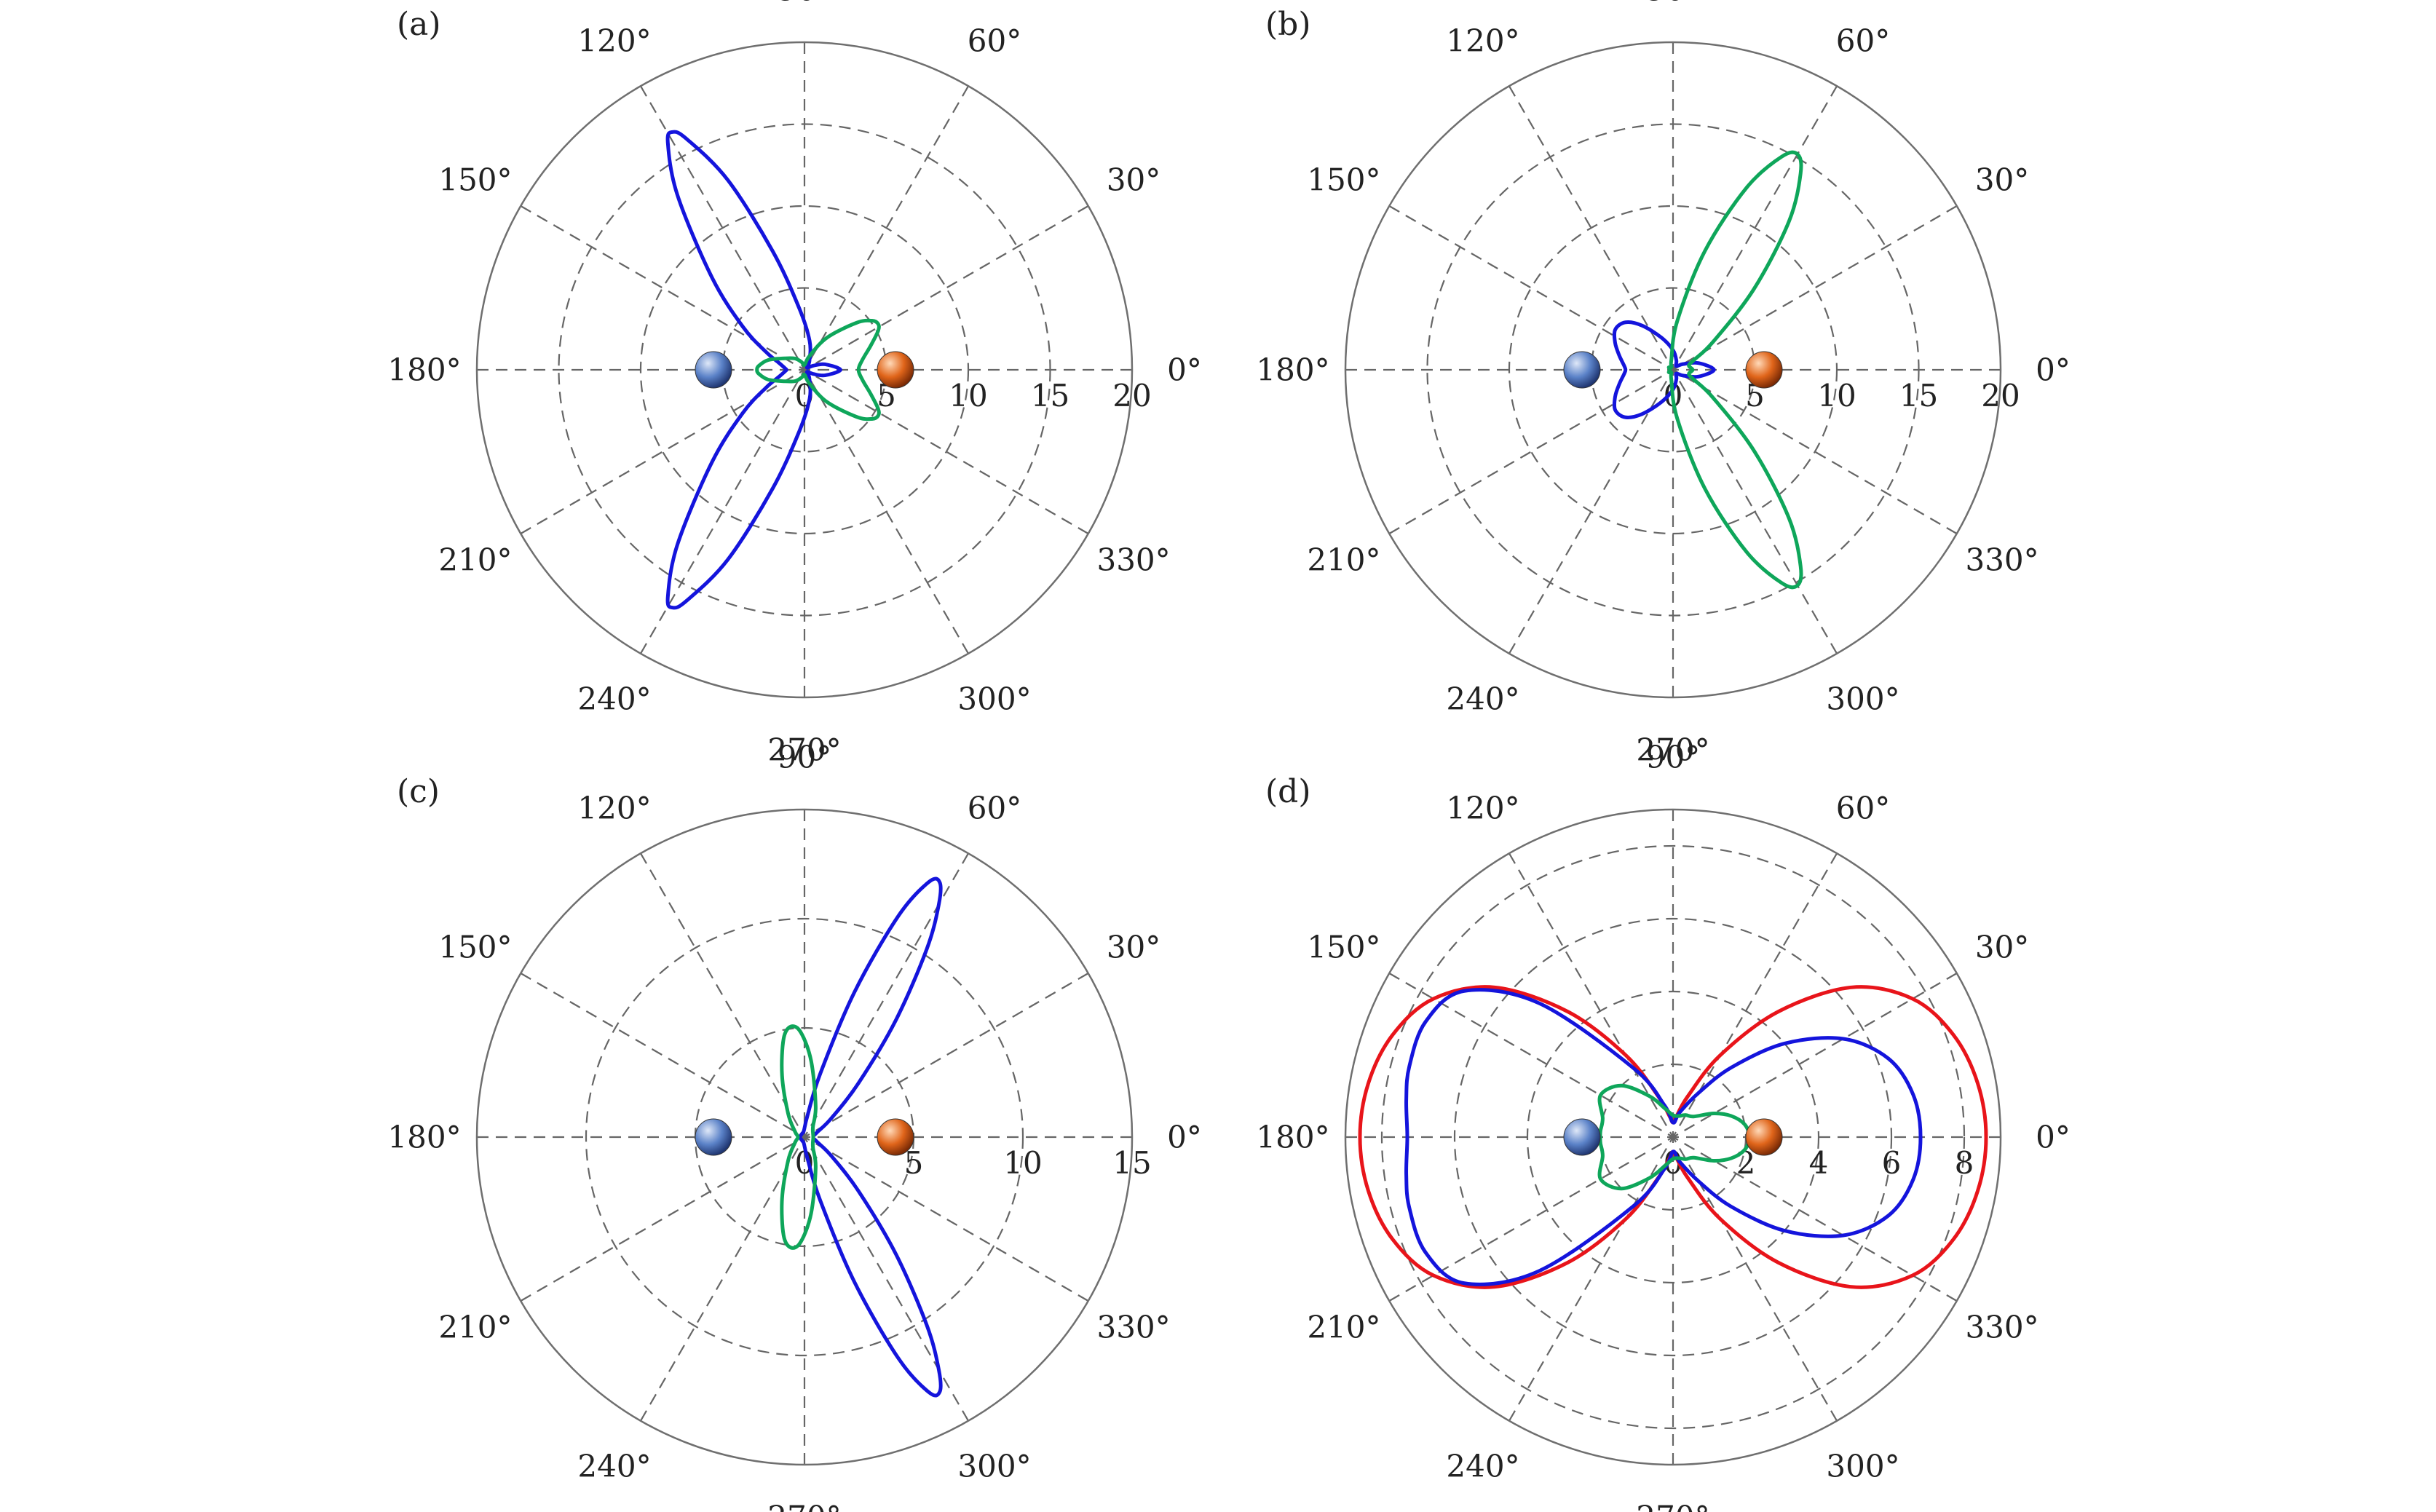  What do you see at coordinates (1892, 1163) in the screenshot?
I see `radial-tick-label: 6` at bounding box center [1892, 1163].